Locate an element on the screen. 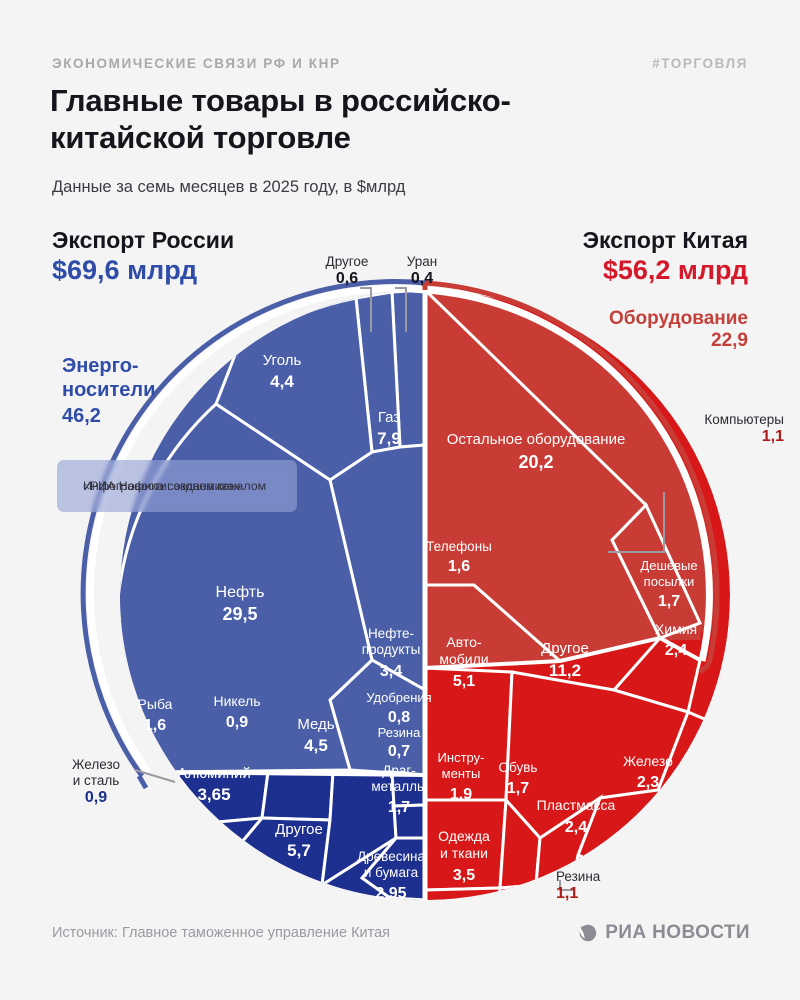  segment-label-tools: Инстру- менты 1,9 is located at coordinates (461, 776).